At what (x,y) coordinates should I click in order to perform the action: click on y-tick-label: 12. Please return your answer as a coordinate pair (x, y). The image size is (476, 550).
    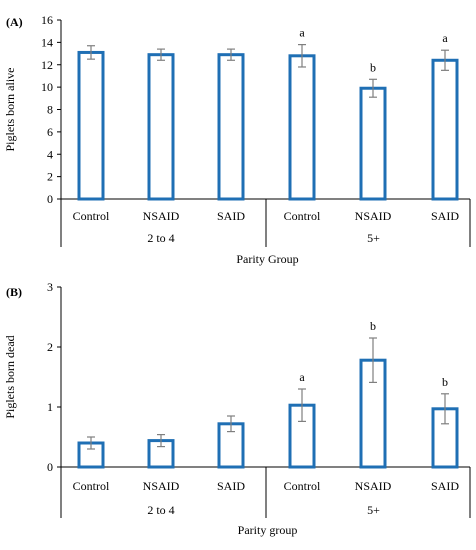
    Looking at the image, I should click on (47, 65).